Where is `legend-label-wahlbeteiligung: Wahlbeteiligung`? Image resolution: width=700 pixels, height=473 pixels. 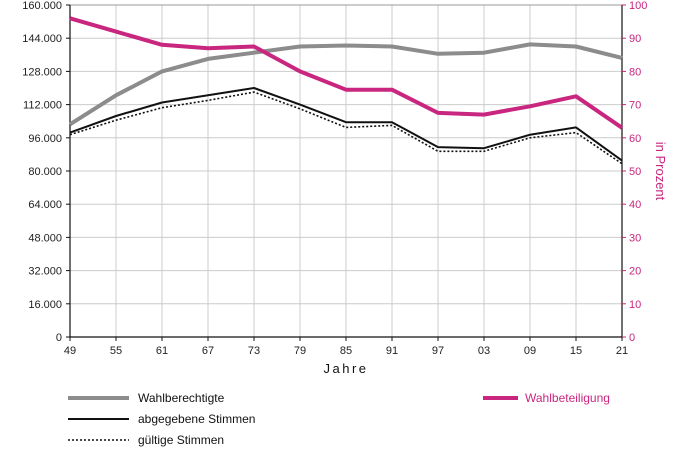
legend-label-wahlbeteiligung: Wahlbeteiligung is located at coordinates (567, 398).